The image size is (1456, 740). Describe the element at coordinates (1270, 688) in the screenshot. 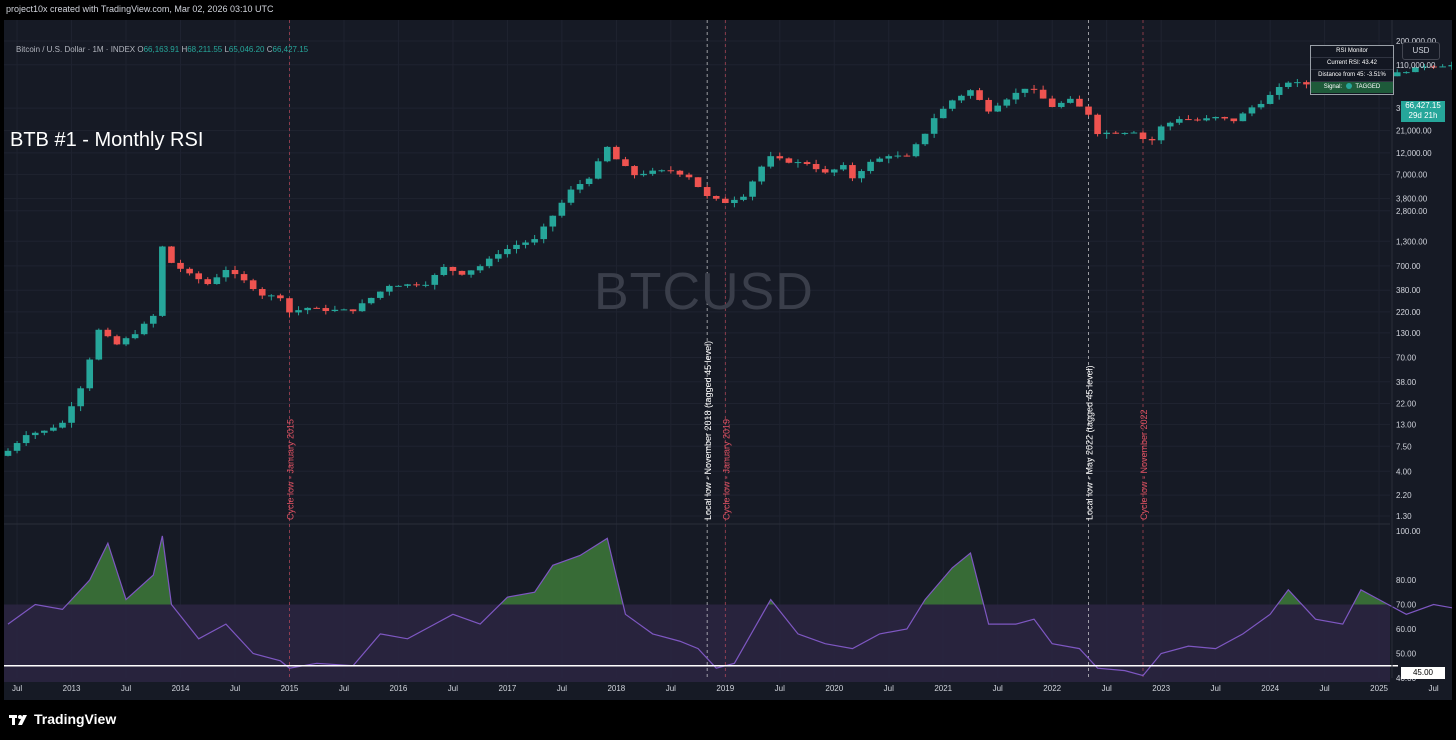

I see `time-tick-label: 2024` at that location.